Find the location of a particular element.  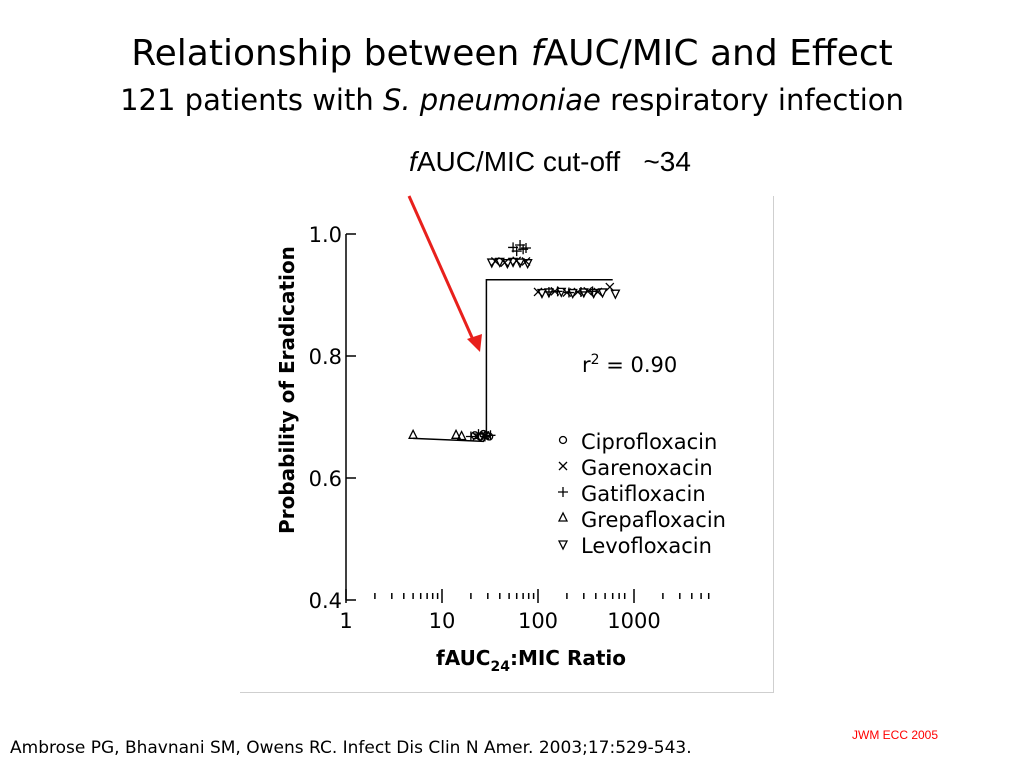

legend-label: Gatifloxacin is located at coordinates (643, 494).